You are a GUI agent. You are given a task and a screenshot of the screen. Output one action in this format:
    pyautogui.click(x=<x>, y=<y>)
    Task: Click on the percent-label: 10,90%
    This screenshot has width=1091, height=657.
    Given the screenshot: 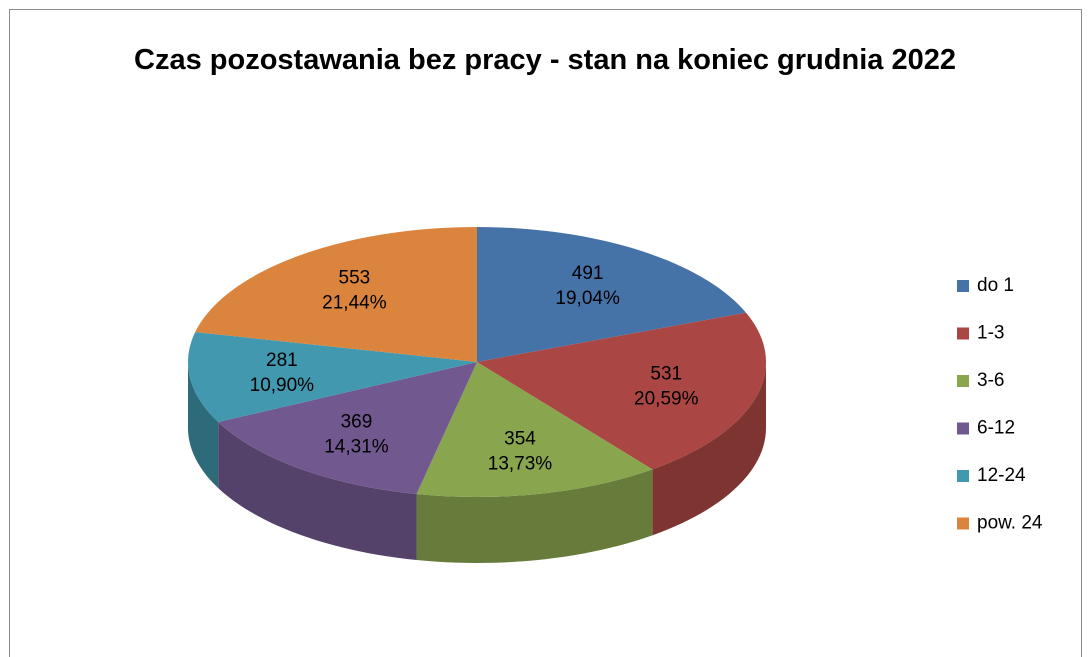 What is the action you would take?
    pyautogui.click(x=282, y=385)
    